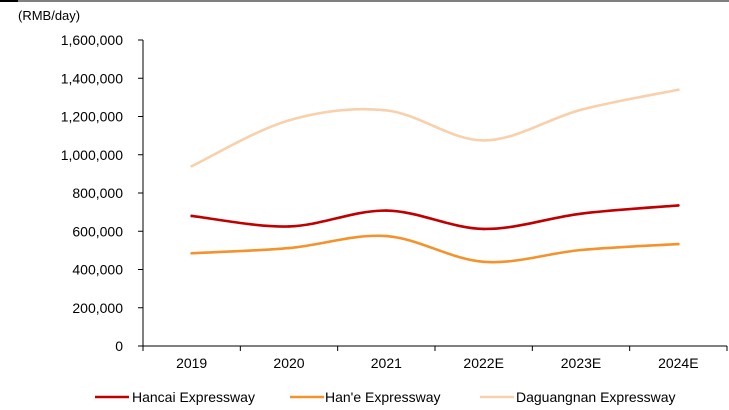 The height and width of the screenshot is (410, 729). I want to click on x-axis: 2019 2020 2021 2022E 2023E 2024E, so click(435, 358).